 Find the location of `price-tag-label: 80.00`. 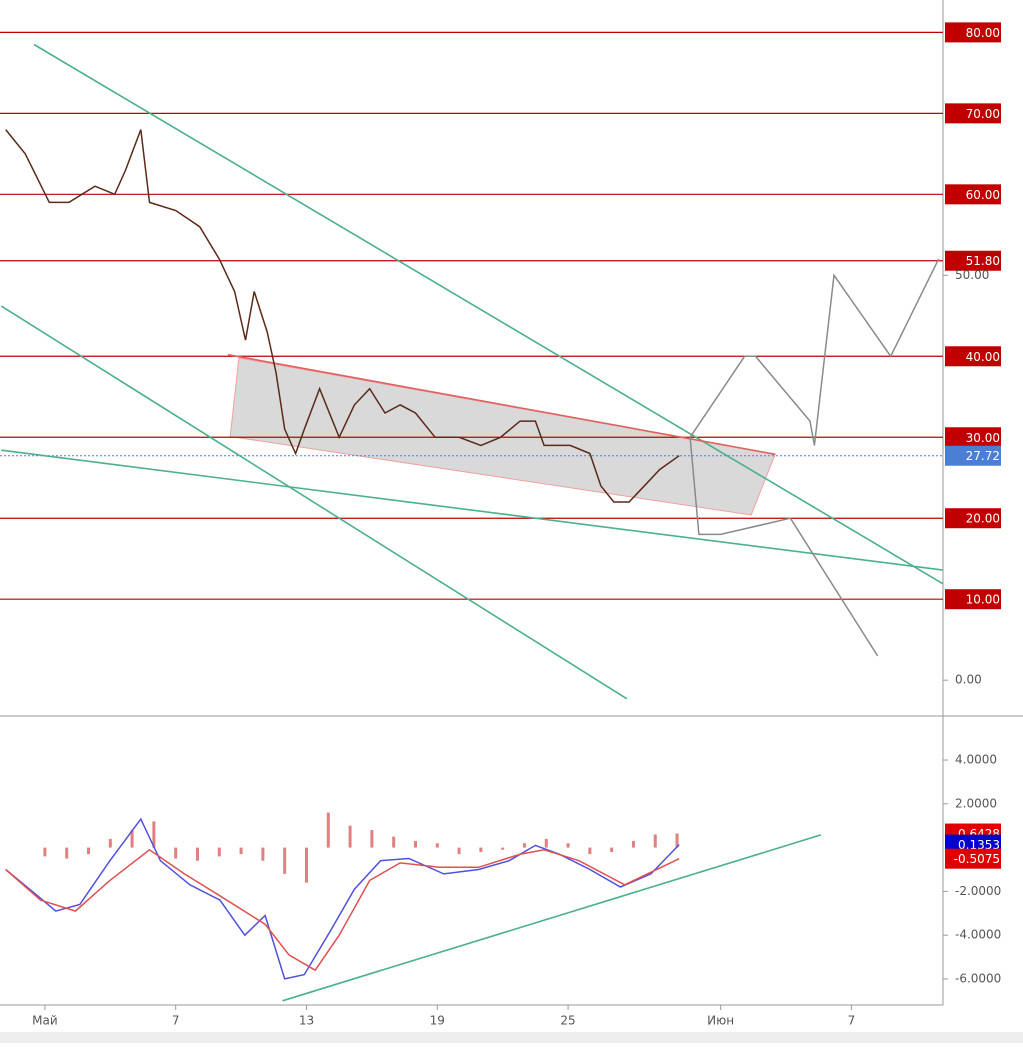

price-tag-label: 80.00 is located at coordinates (983, 33).